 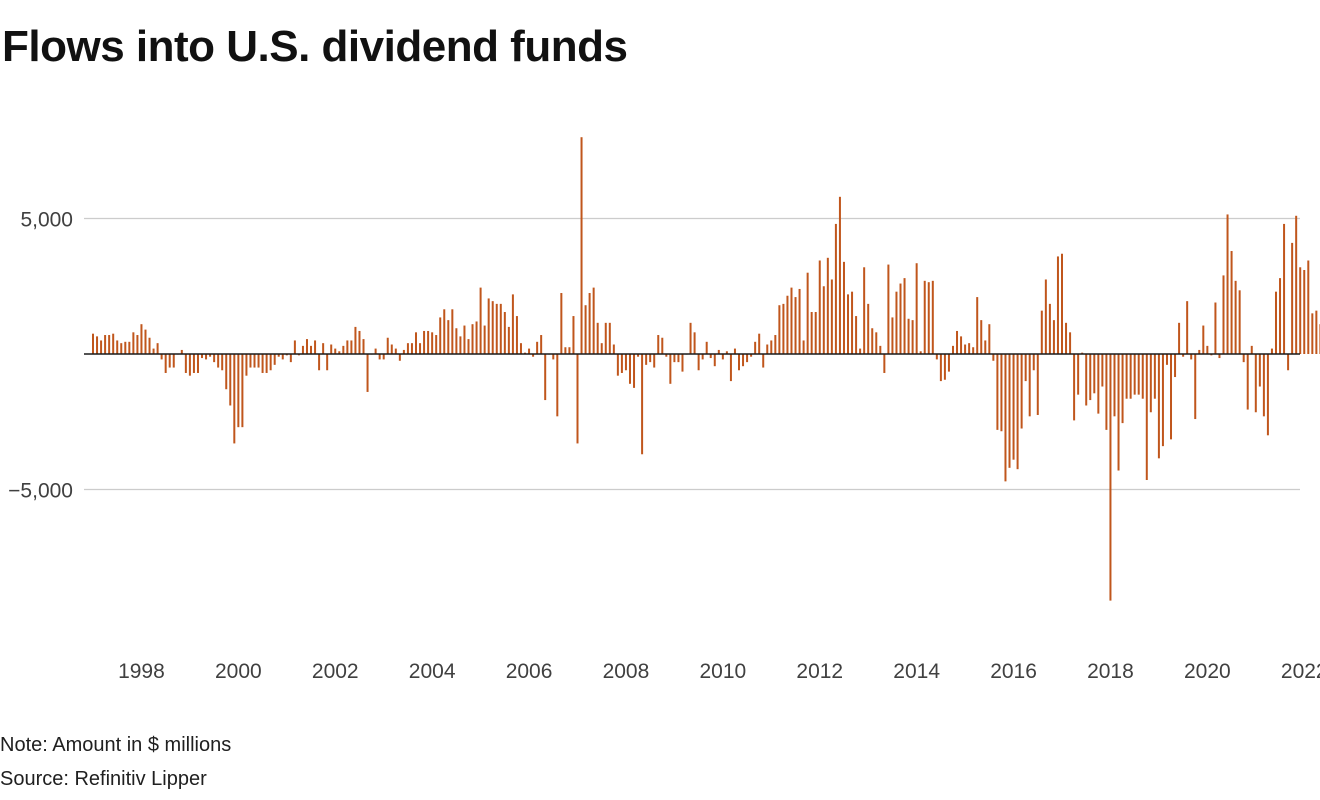 What do you see at coordinates (722, 671) in the screenshot?
I see `x-tick-label: 2010` at bounding box center [722, 671].